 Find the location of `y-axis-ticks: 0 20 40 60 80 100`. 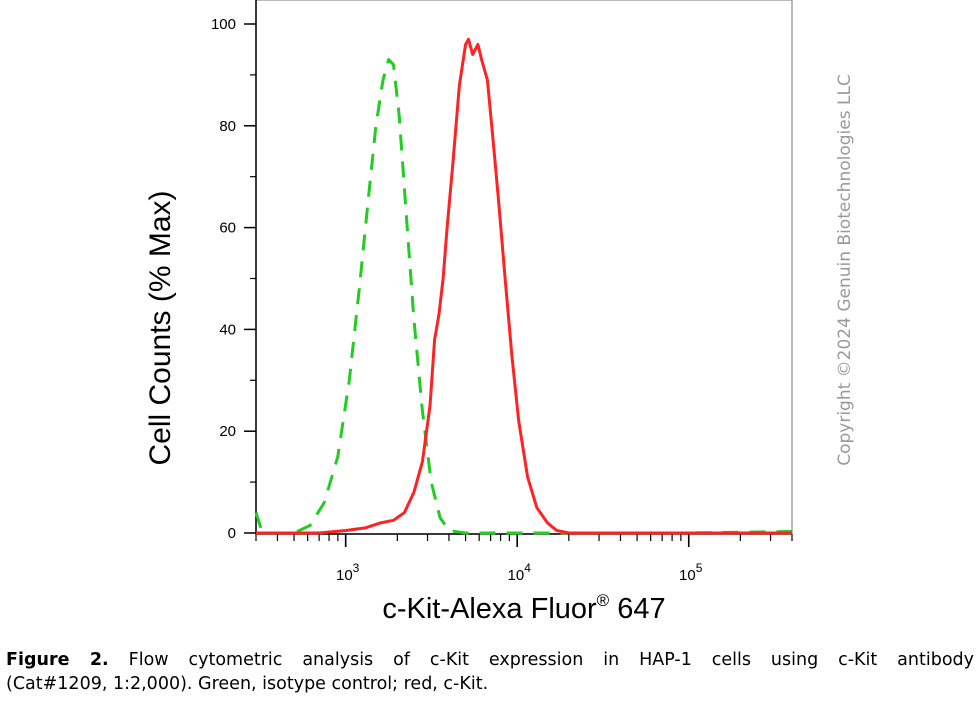

y-axis-ticks: 0 20 40 60 80 100 is located at coordinates (233, 279).